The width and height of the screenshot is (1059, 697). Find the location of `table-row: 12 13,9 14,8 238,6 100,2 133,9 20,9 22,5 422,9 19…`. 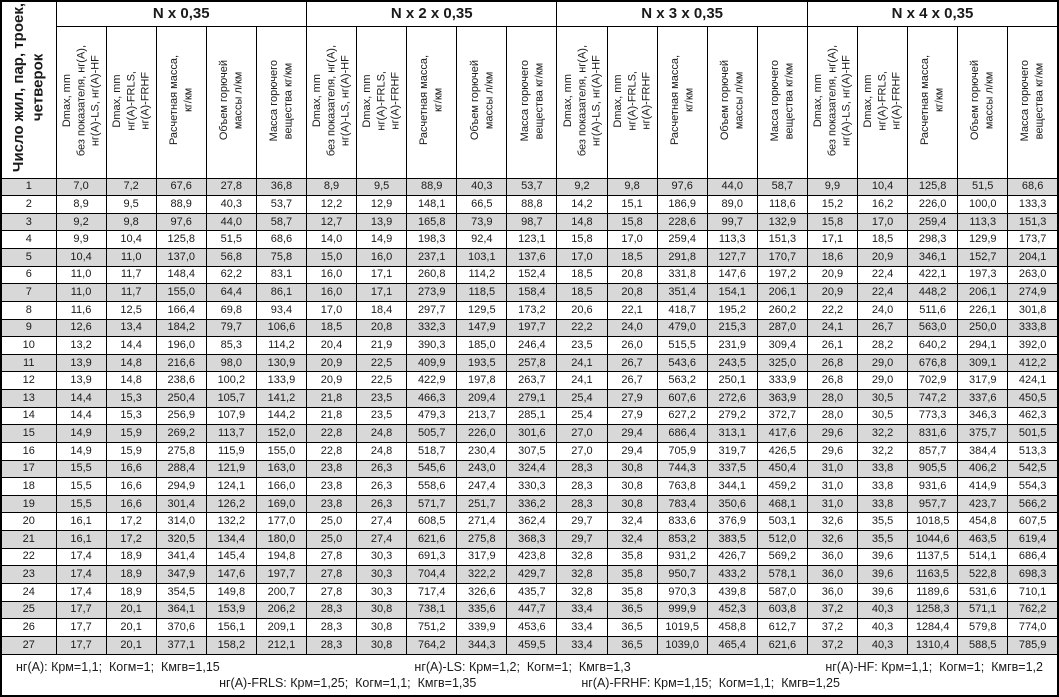

table-row: 12 13,9 14,8 238,6 100,2 133,9 20,9 22,5 422,9 19… is located at coordinates (529, 380).